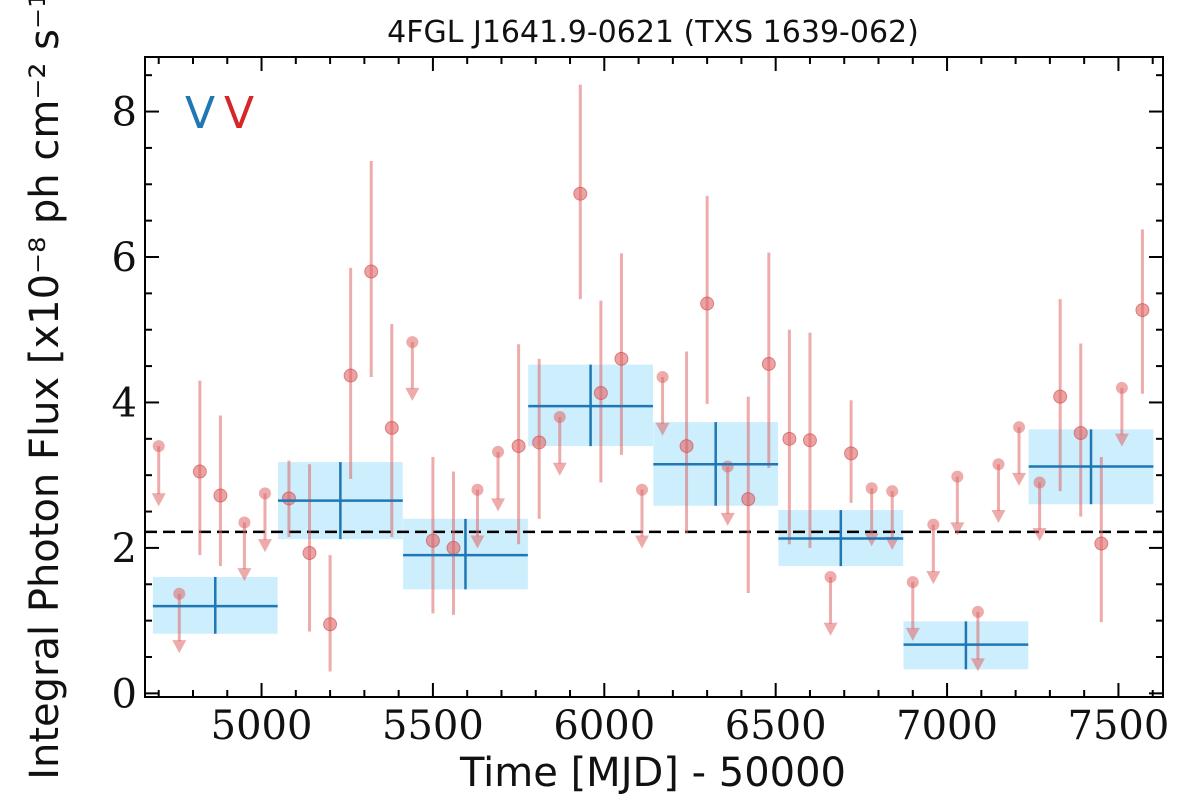 The image size is (1200, 800). Describe the element at coordinates (219, 113) in the screenshot. I see `legend-markers: V V` at that location.